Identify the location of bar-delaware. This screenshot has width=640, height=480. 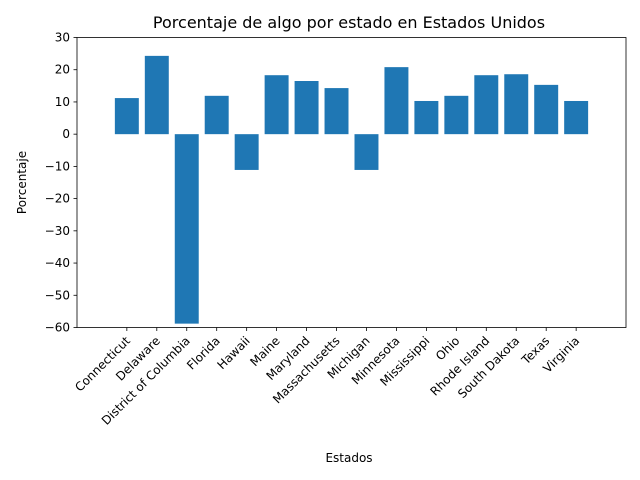
(156, 95).